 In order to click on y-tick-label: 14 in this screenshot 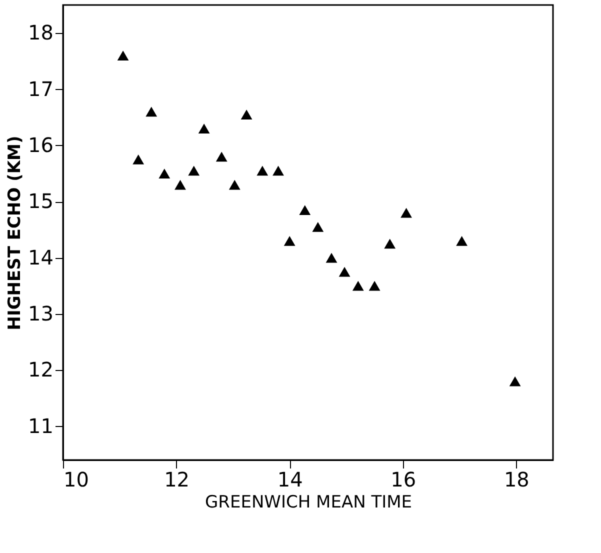, I will do `click(41, 257)`.